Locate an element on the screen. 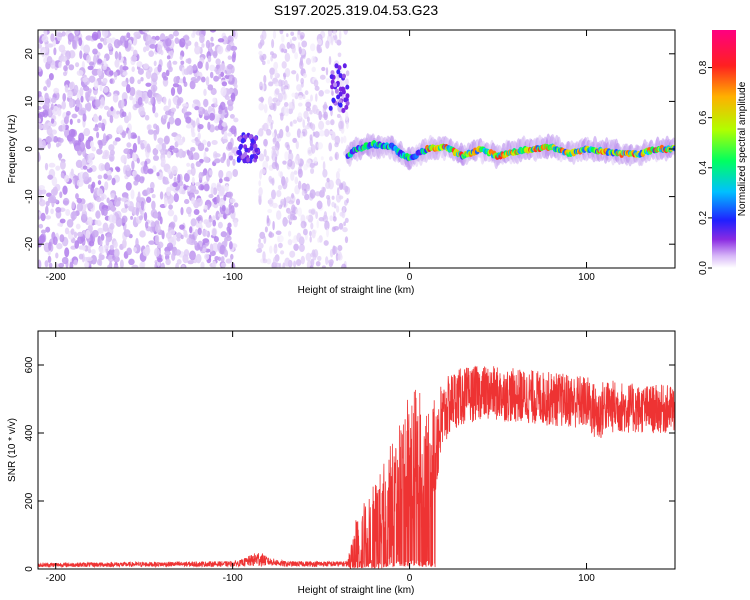 This screenshot has height=600, width=750. colorbar-tick-label: 0.6 is located at coordinates (703, 117).